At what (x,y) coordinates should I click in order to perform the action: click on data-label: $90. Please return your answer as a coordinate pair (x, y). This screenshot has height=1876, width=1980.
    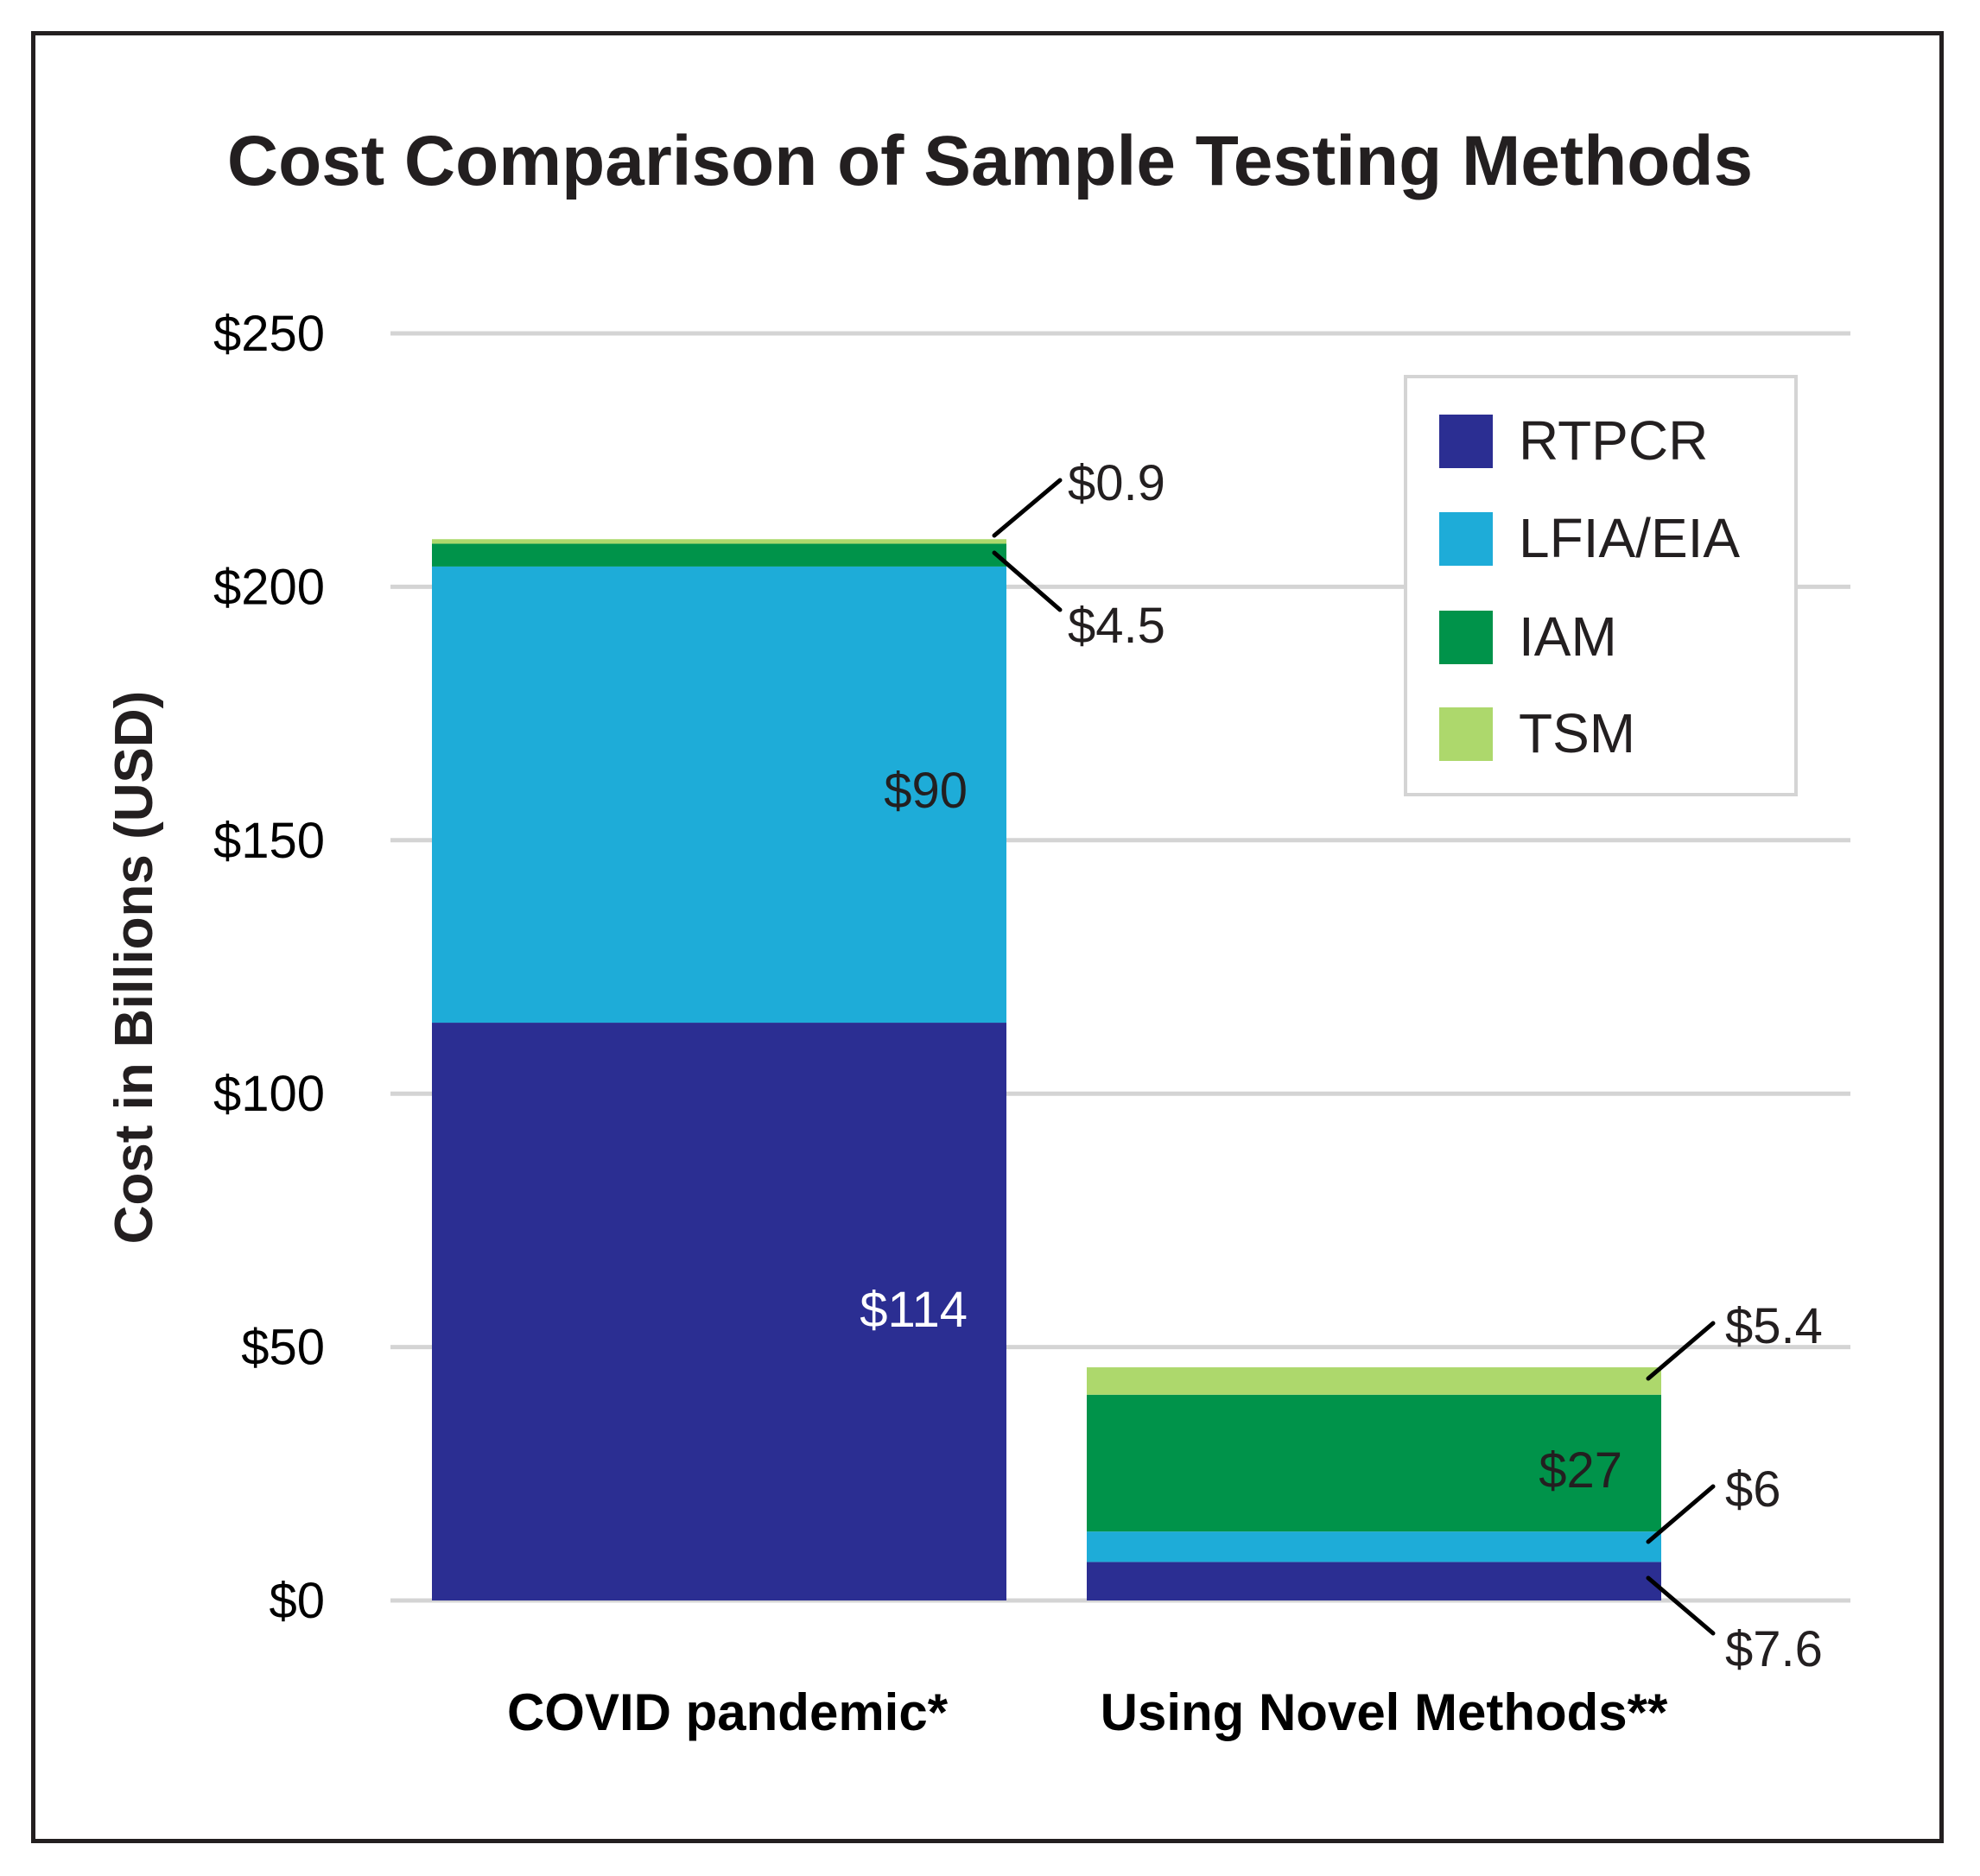
    Looking at the image, I should click on (926, 791).